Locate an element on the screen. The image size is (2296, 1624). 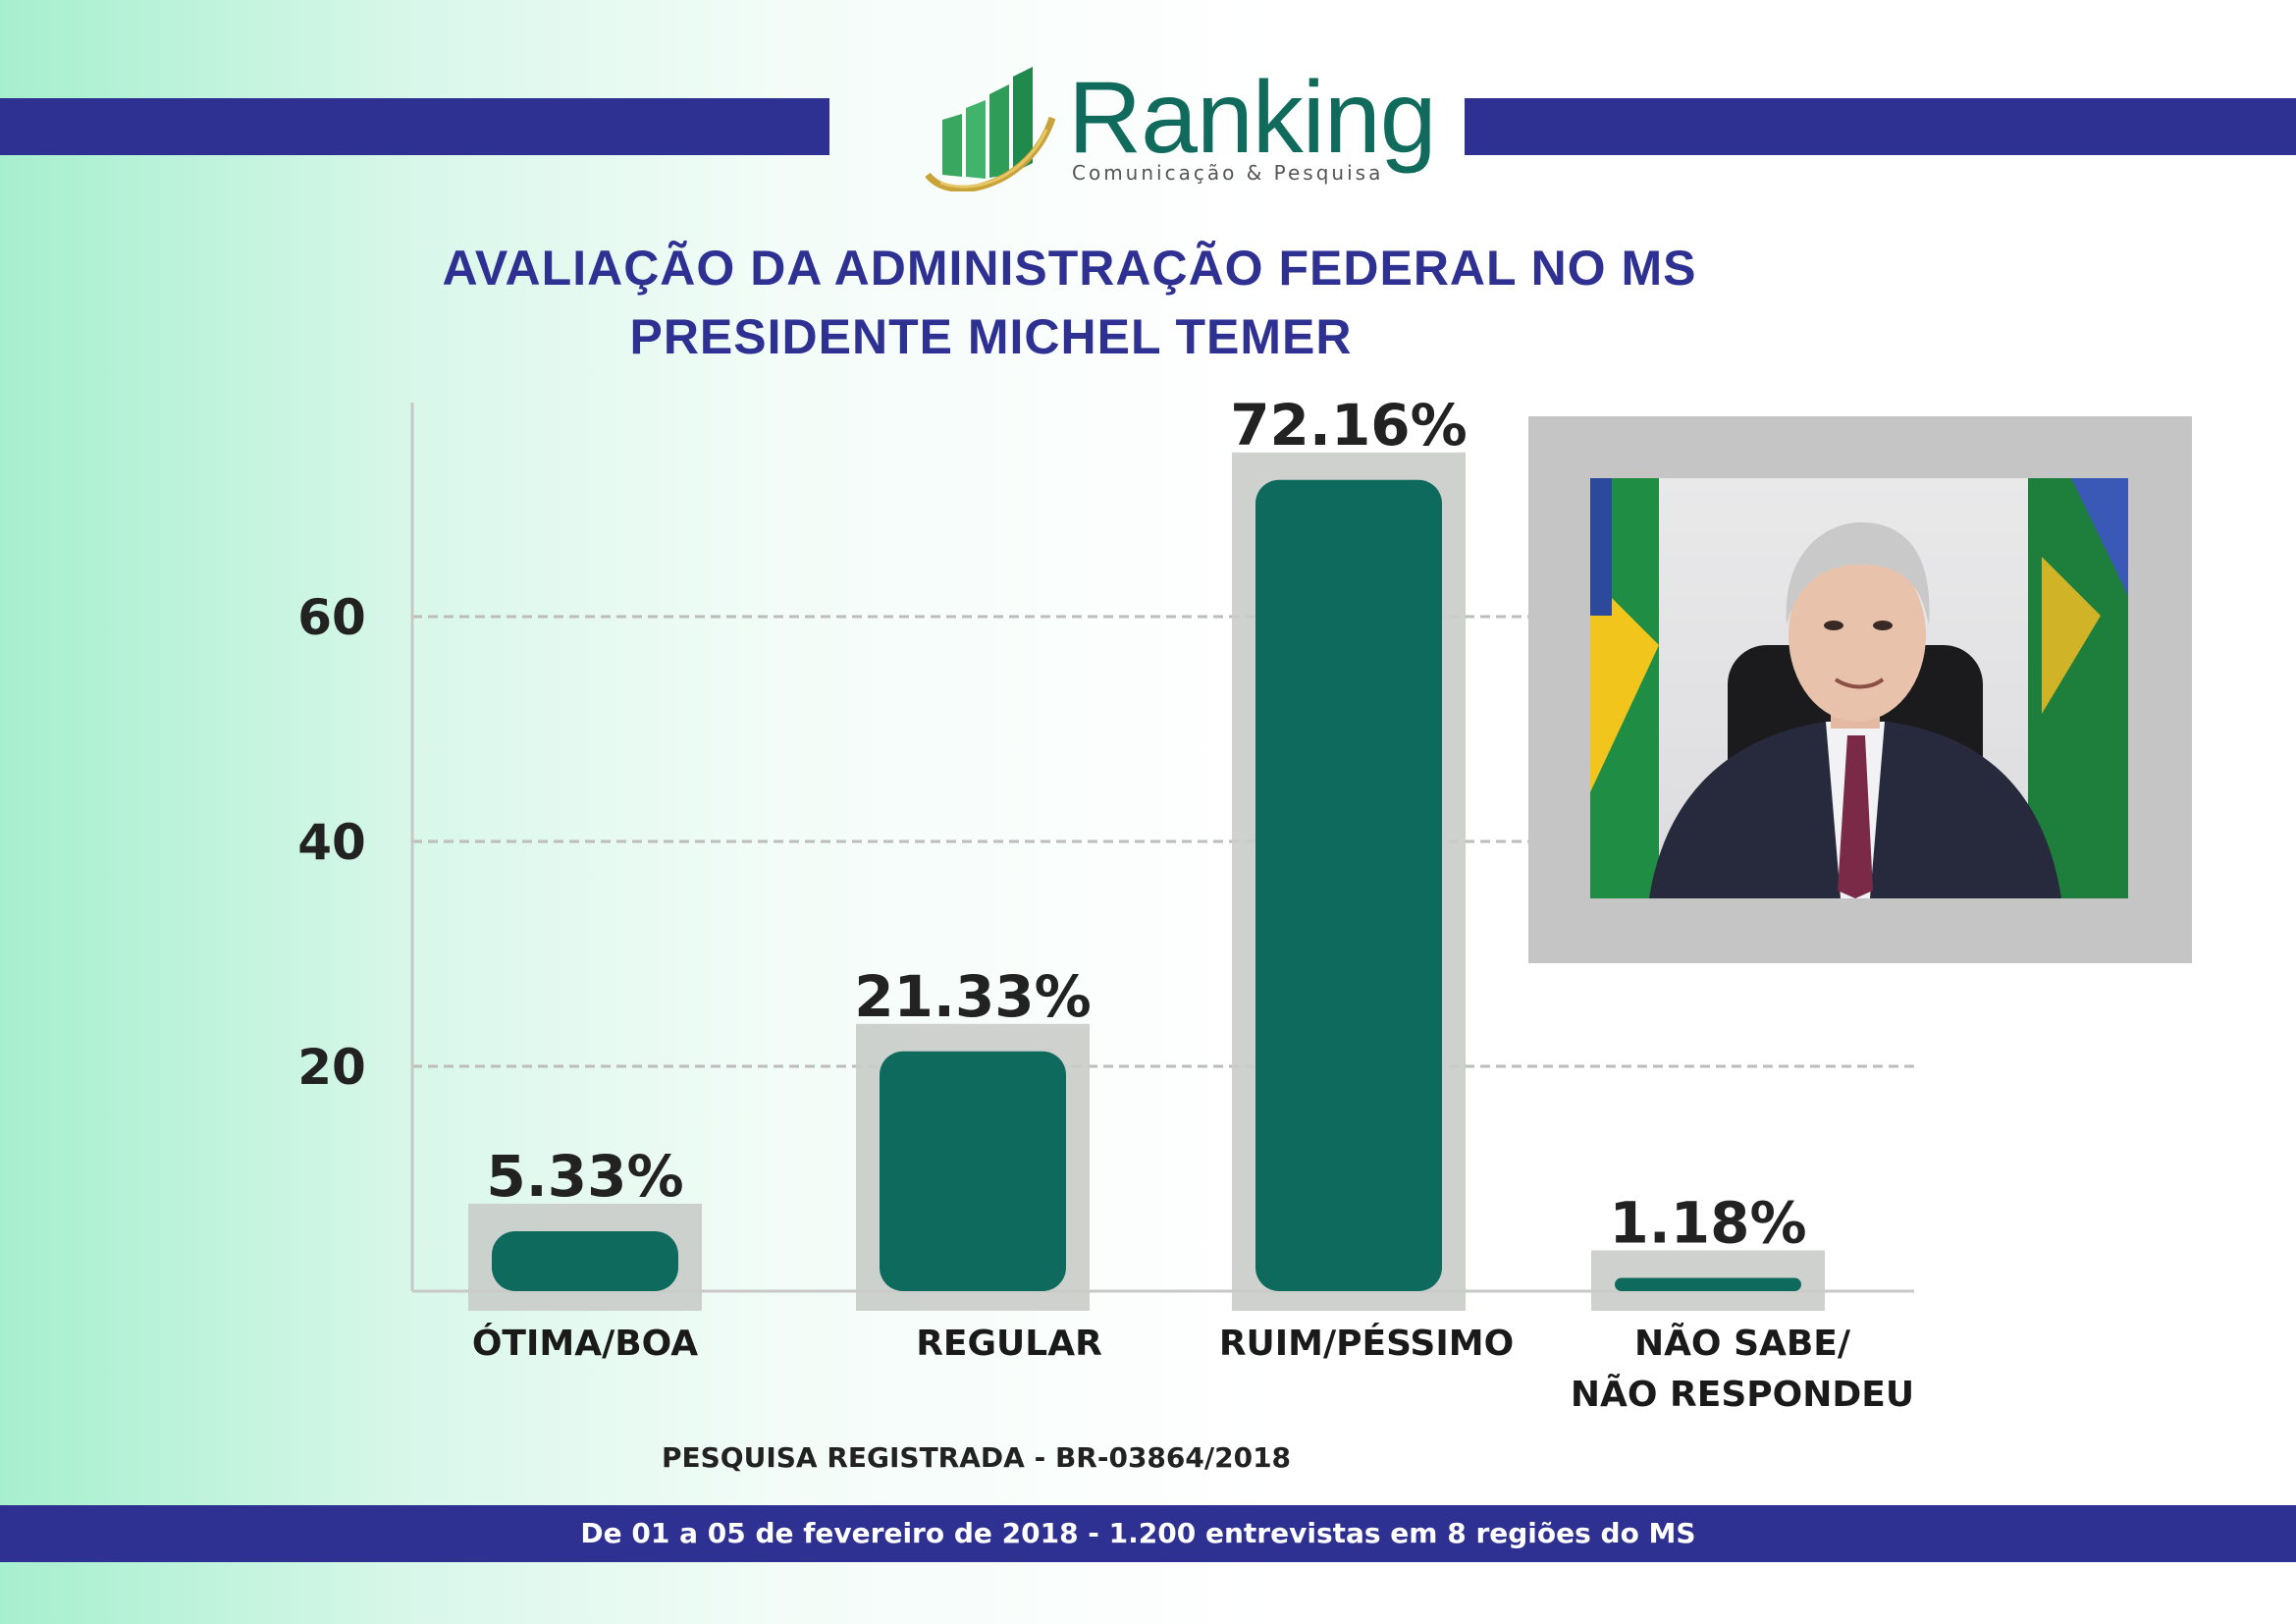
portrait-illustration is located at coordinates (1859, 688).